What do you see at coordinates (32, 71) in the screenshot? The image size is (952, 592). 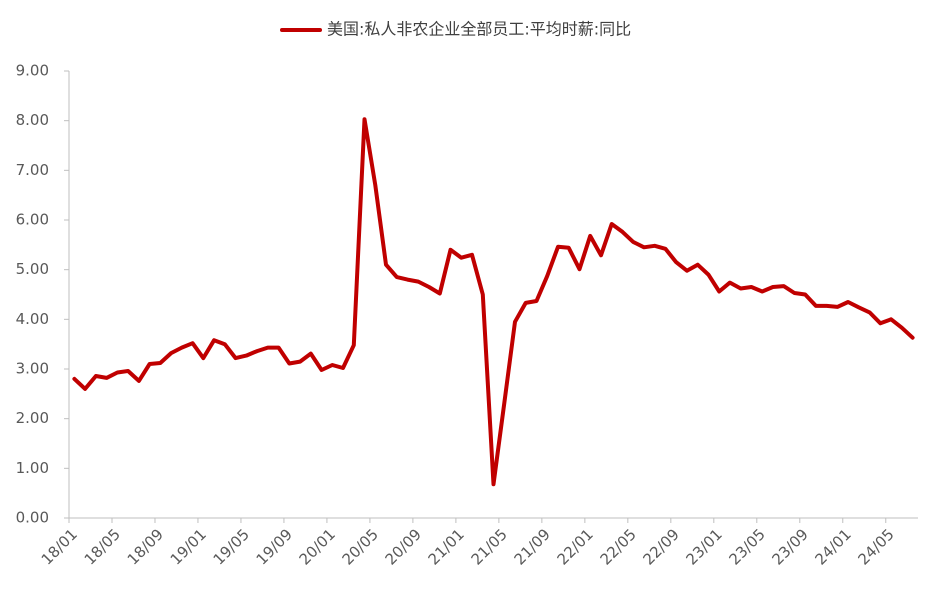 I see `y-tick-label: 9.00` at bounding box center [32, 71].